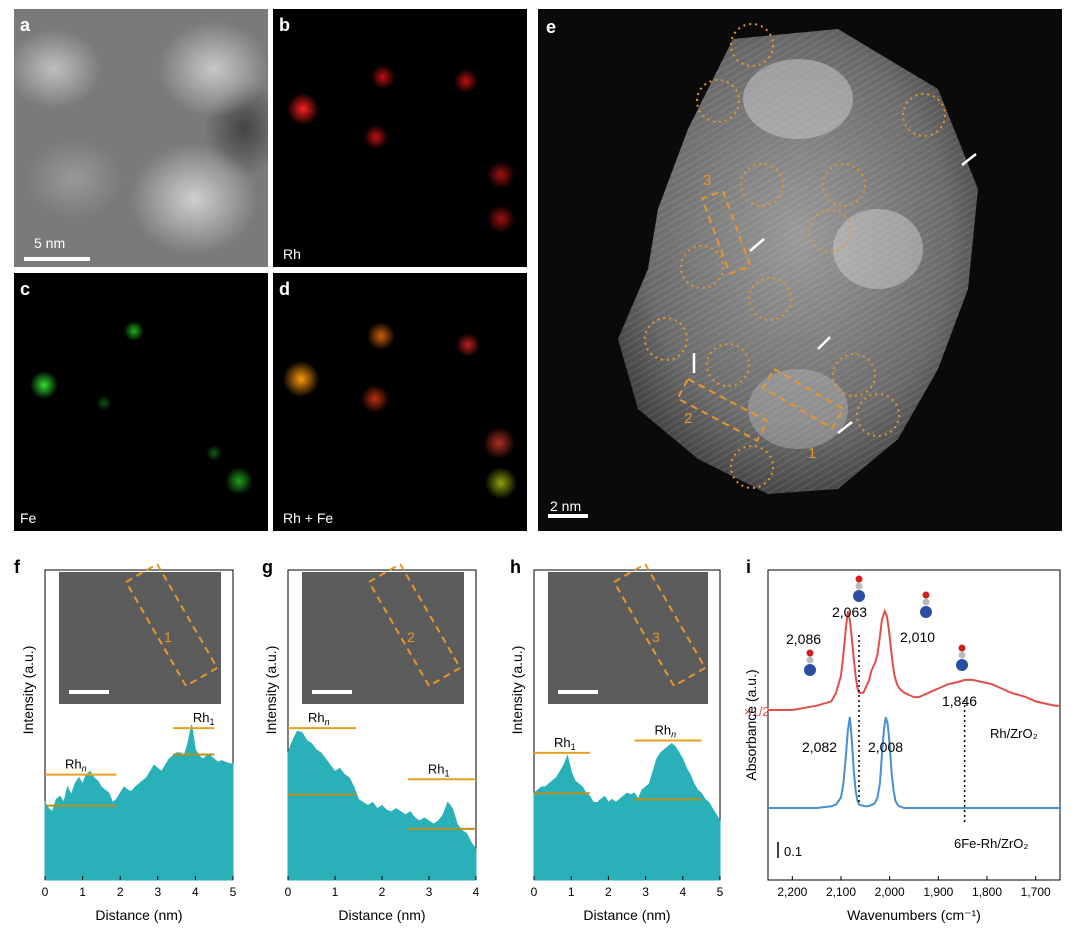  Describe the element at coordinates (400, 402) in the screenshot. I see `panel-d-rh-fe-map: d Rh + Fe` at that location.